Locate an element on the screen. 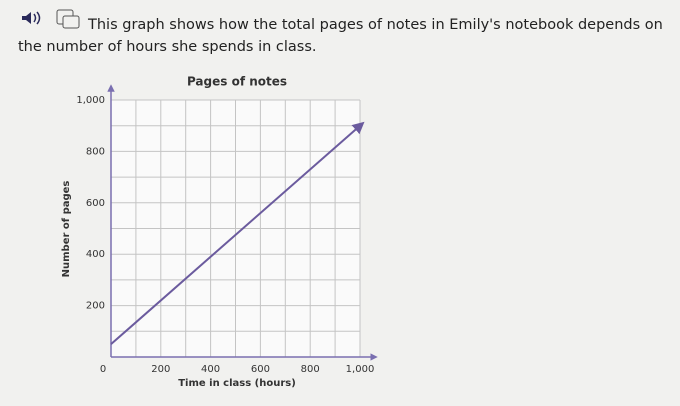 This screenshot has width=680, height=406. x-tick-label: 600 is located at coordinates (260, 369).